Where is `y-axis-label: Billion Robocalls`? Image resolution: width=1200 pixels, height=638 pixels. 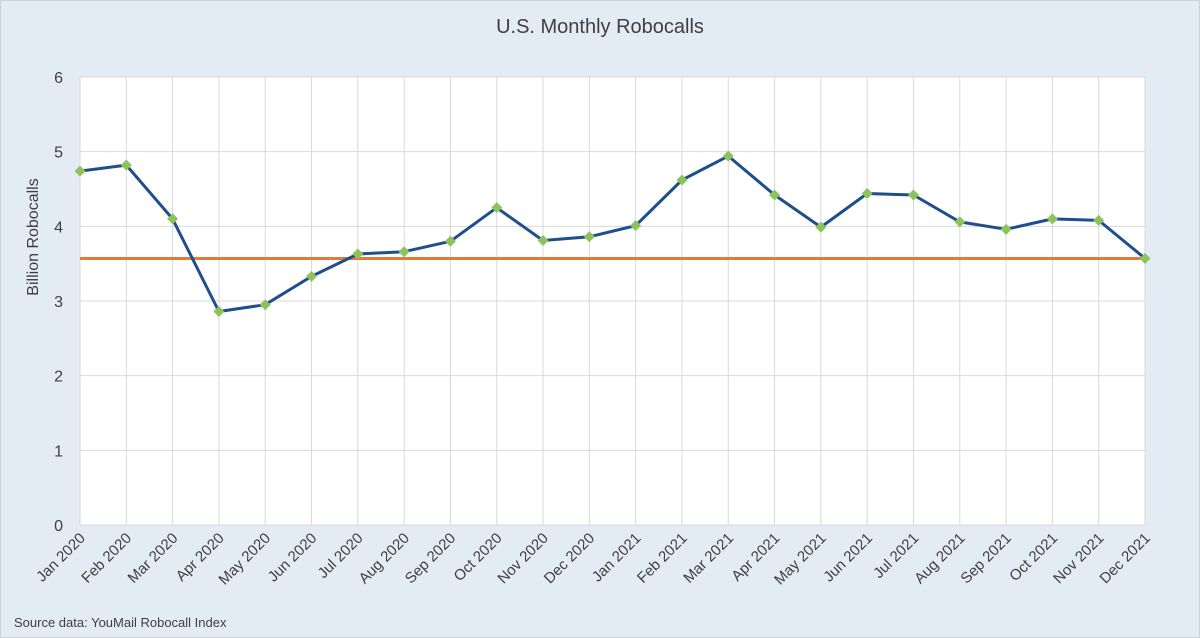 y-axis-label: Billion Robocalls is located at coordinates (33, 236).